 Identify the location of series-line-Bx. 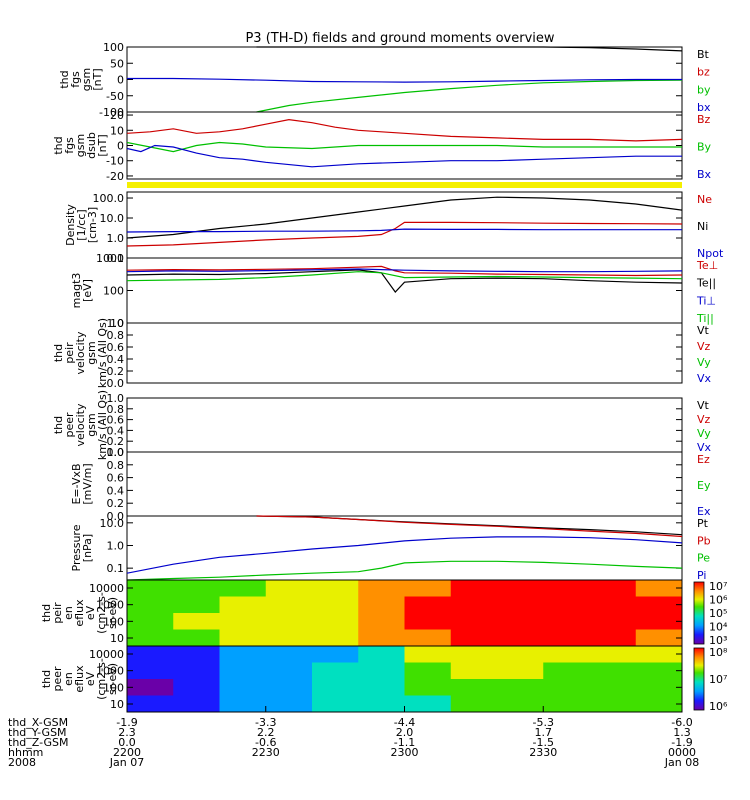
(404, 156).